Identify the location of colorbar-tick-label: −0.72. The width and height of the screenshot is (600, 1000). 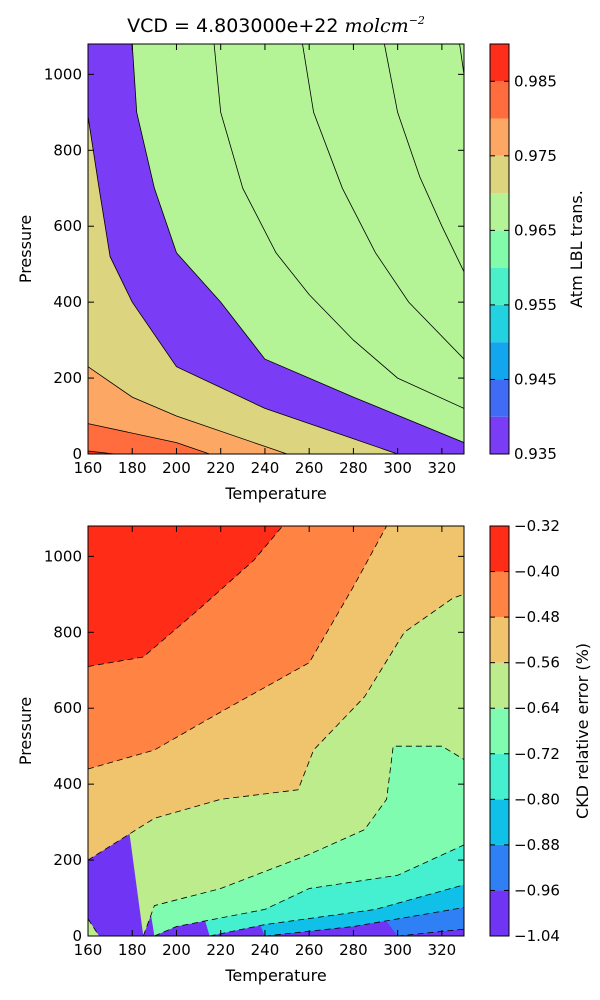
(537, 754).